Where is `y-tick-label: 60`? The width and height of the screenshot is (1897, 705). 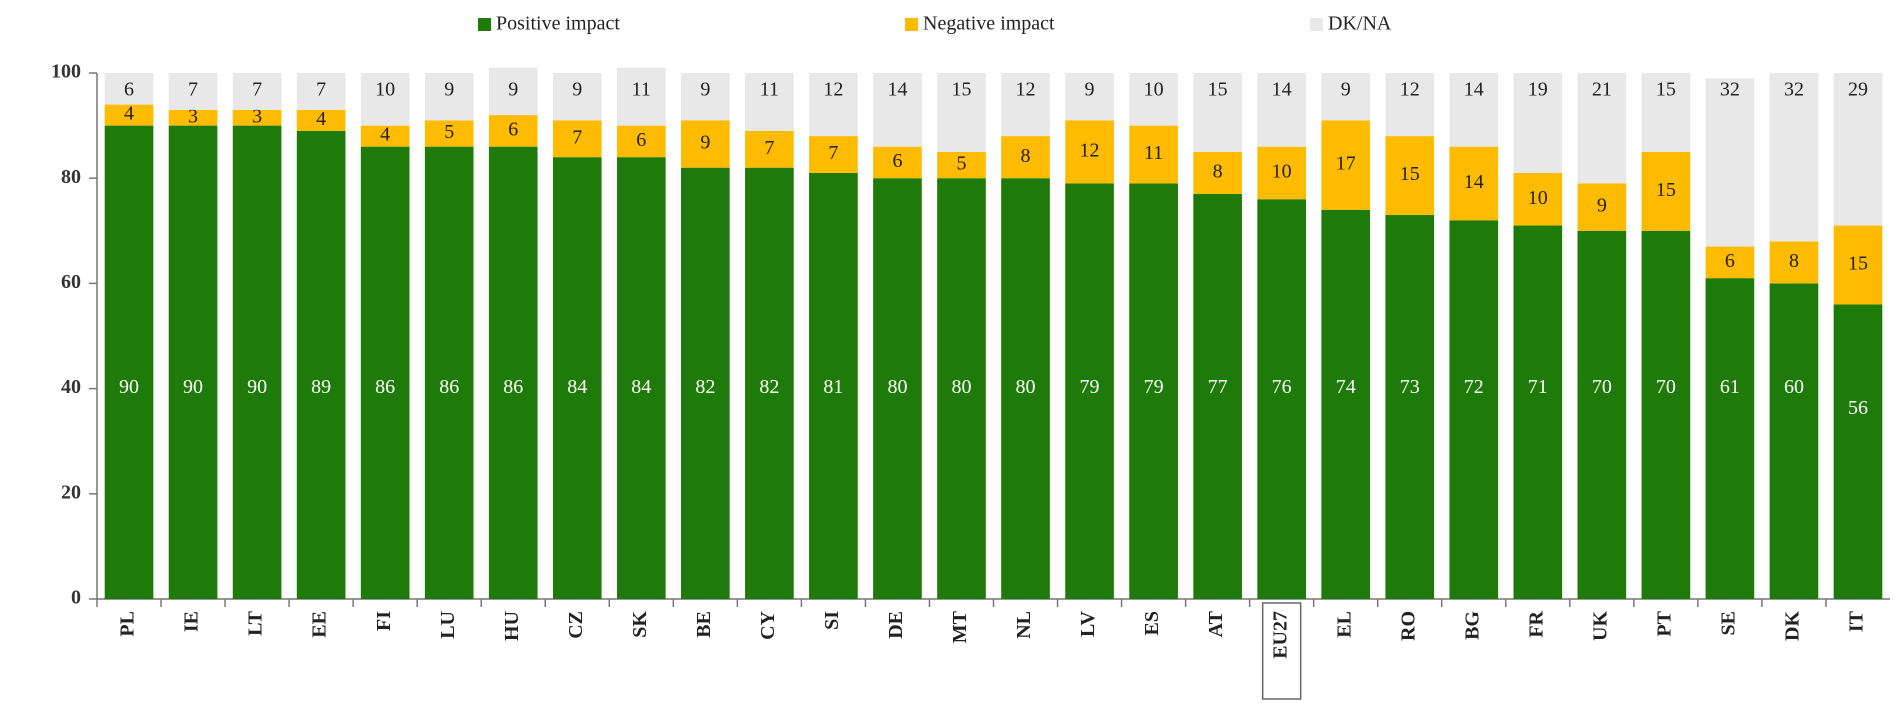 y-tick-label: 60 is located at coordinates (71, 282).